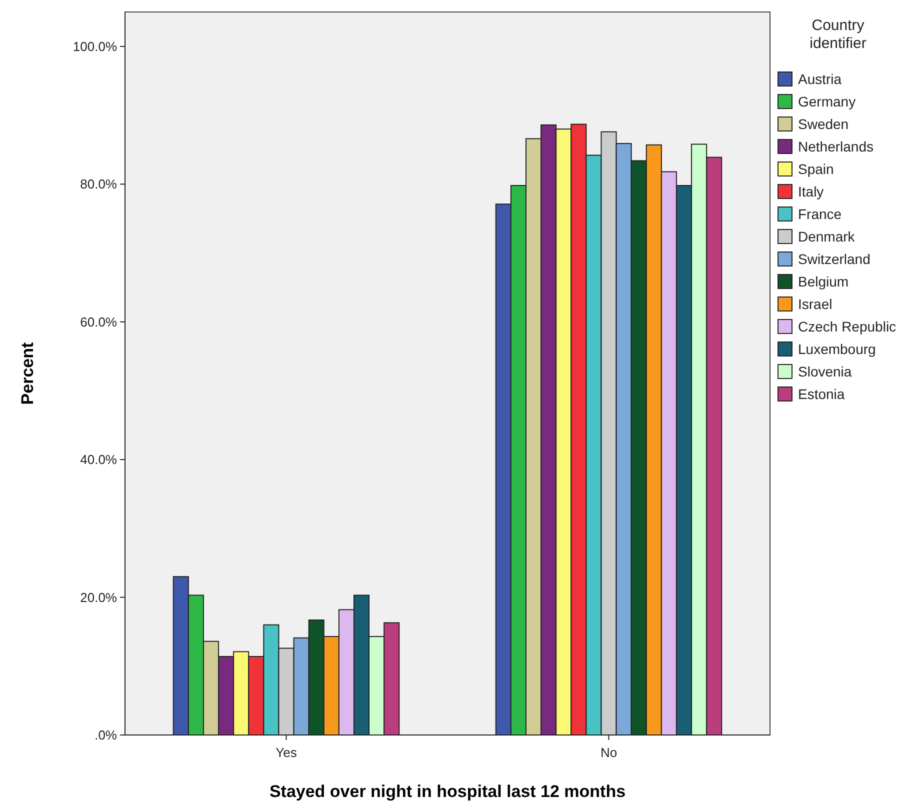  Describe the element at coordinates (838, 34) in the screenshot. I see `legend-title: Country identifier` at that location.